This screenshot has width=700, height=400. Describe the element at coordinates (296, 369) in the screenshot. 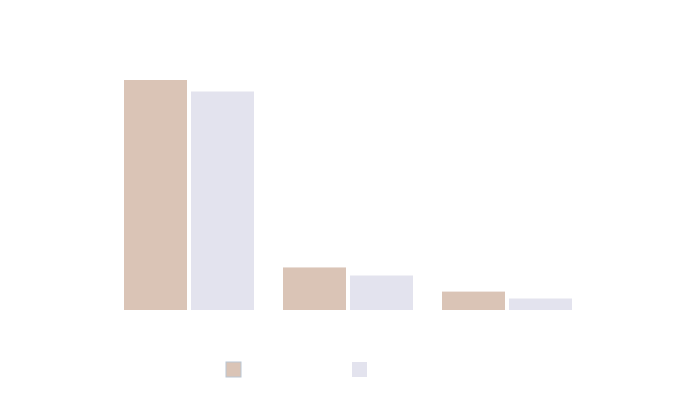

I see `legend` at that location.